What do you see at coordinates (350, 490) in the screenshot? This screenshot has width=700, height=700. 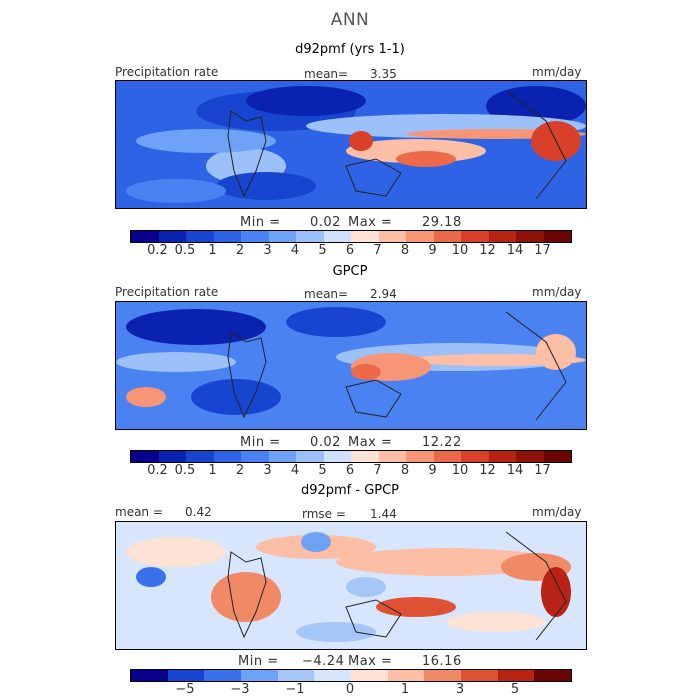 I see `panel-3-subtitle: d92pmf - GPCP` at bounding box center [350, 490].